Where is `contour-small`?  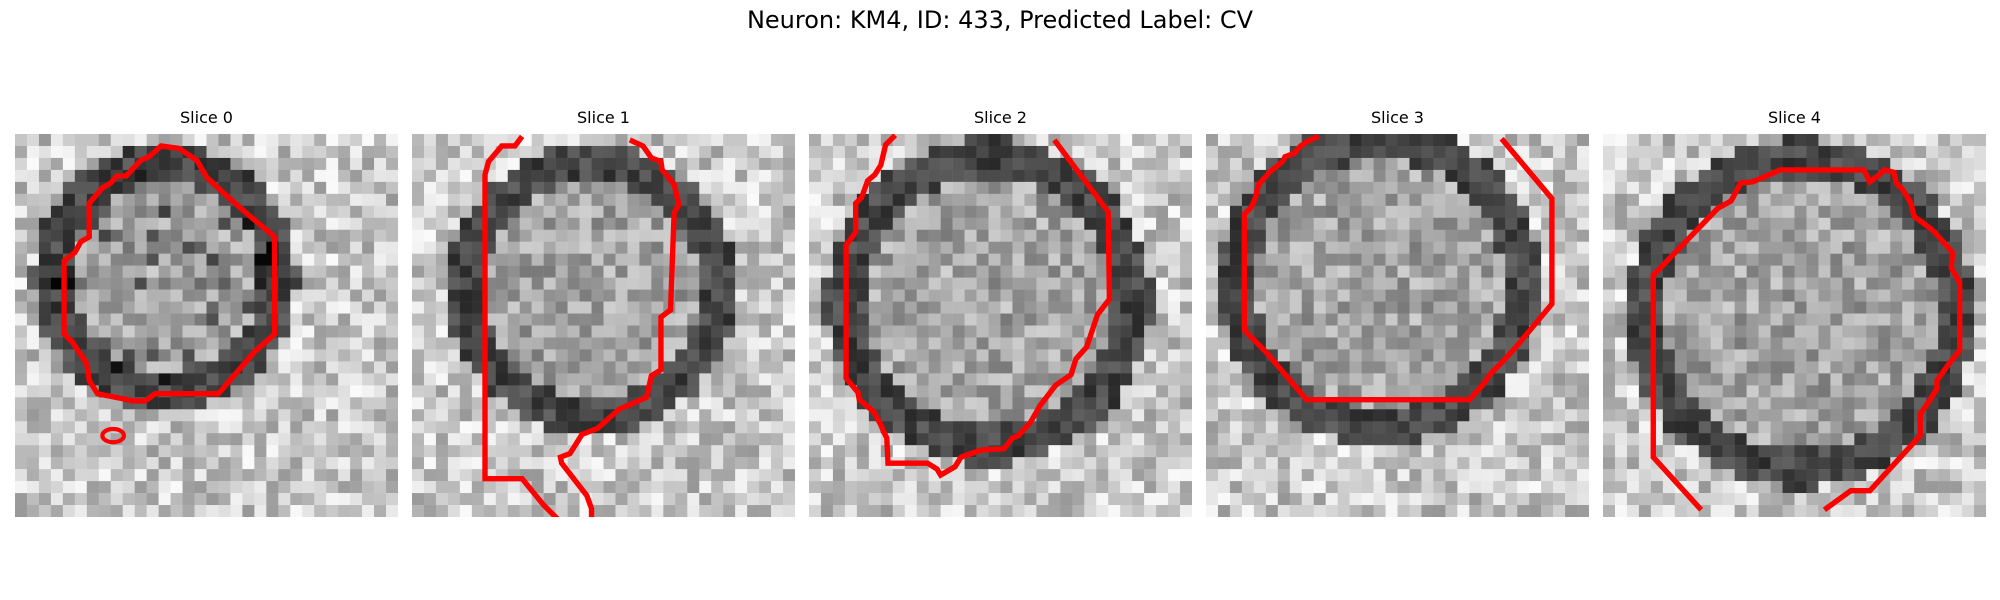 contour-small is located at coordinates (113, 435).